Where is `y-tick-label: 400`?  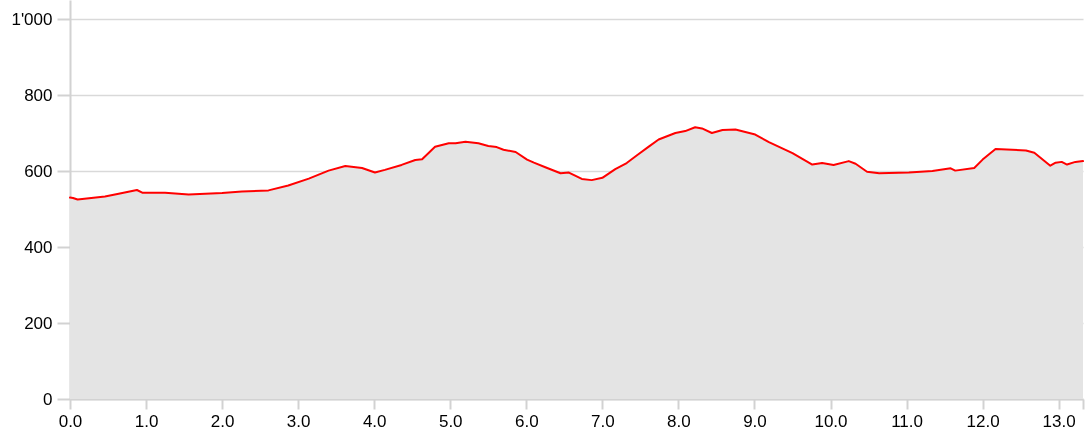
y-tick-label: 400 is located at coordinates (38, 247).